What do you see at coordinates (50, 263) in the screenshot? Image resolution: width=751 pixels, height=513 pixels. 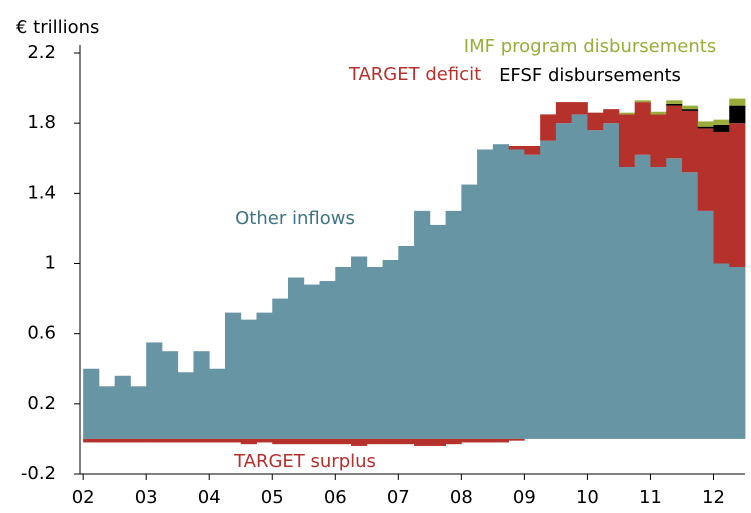 I see `y-tick-label: 1` at bounding box center [50, 263].